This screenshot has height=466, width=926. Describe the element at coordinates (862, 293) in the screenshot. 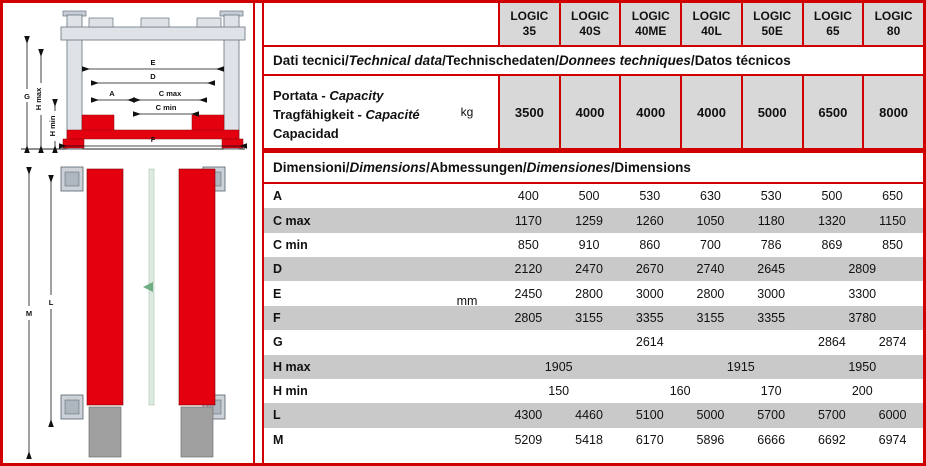

I see `dim-value-cell: 3300` at that location.